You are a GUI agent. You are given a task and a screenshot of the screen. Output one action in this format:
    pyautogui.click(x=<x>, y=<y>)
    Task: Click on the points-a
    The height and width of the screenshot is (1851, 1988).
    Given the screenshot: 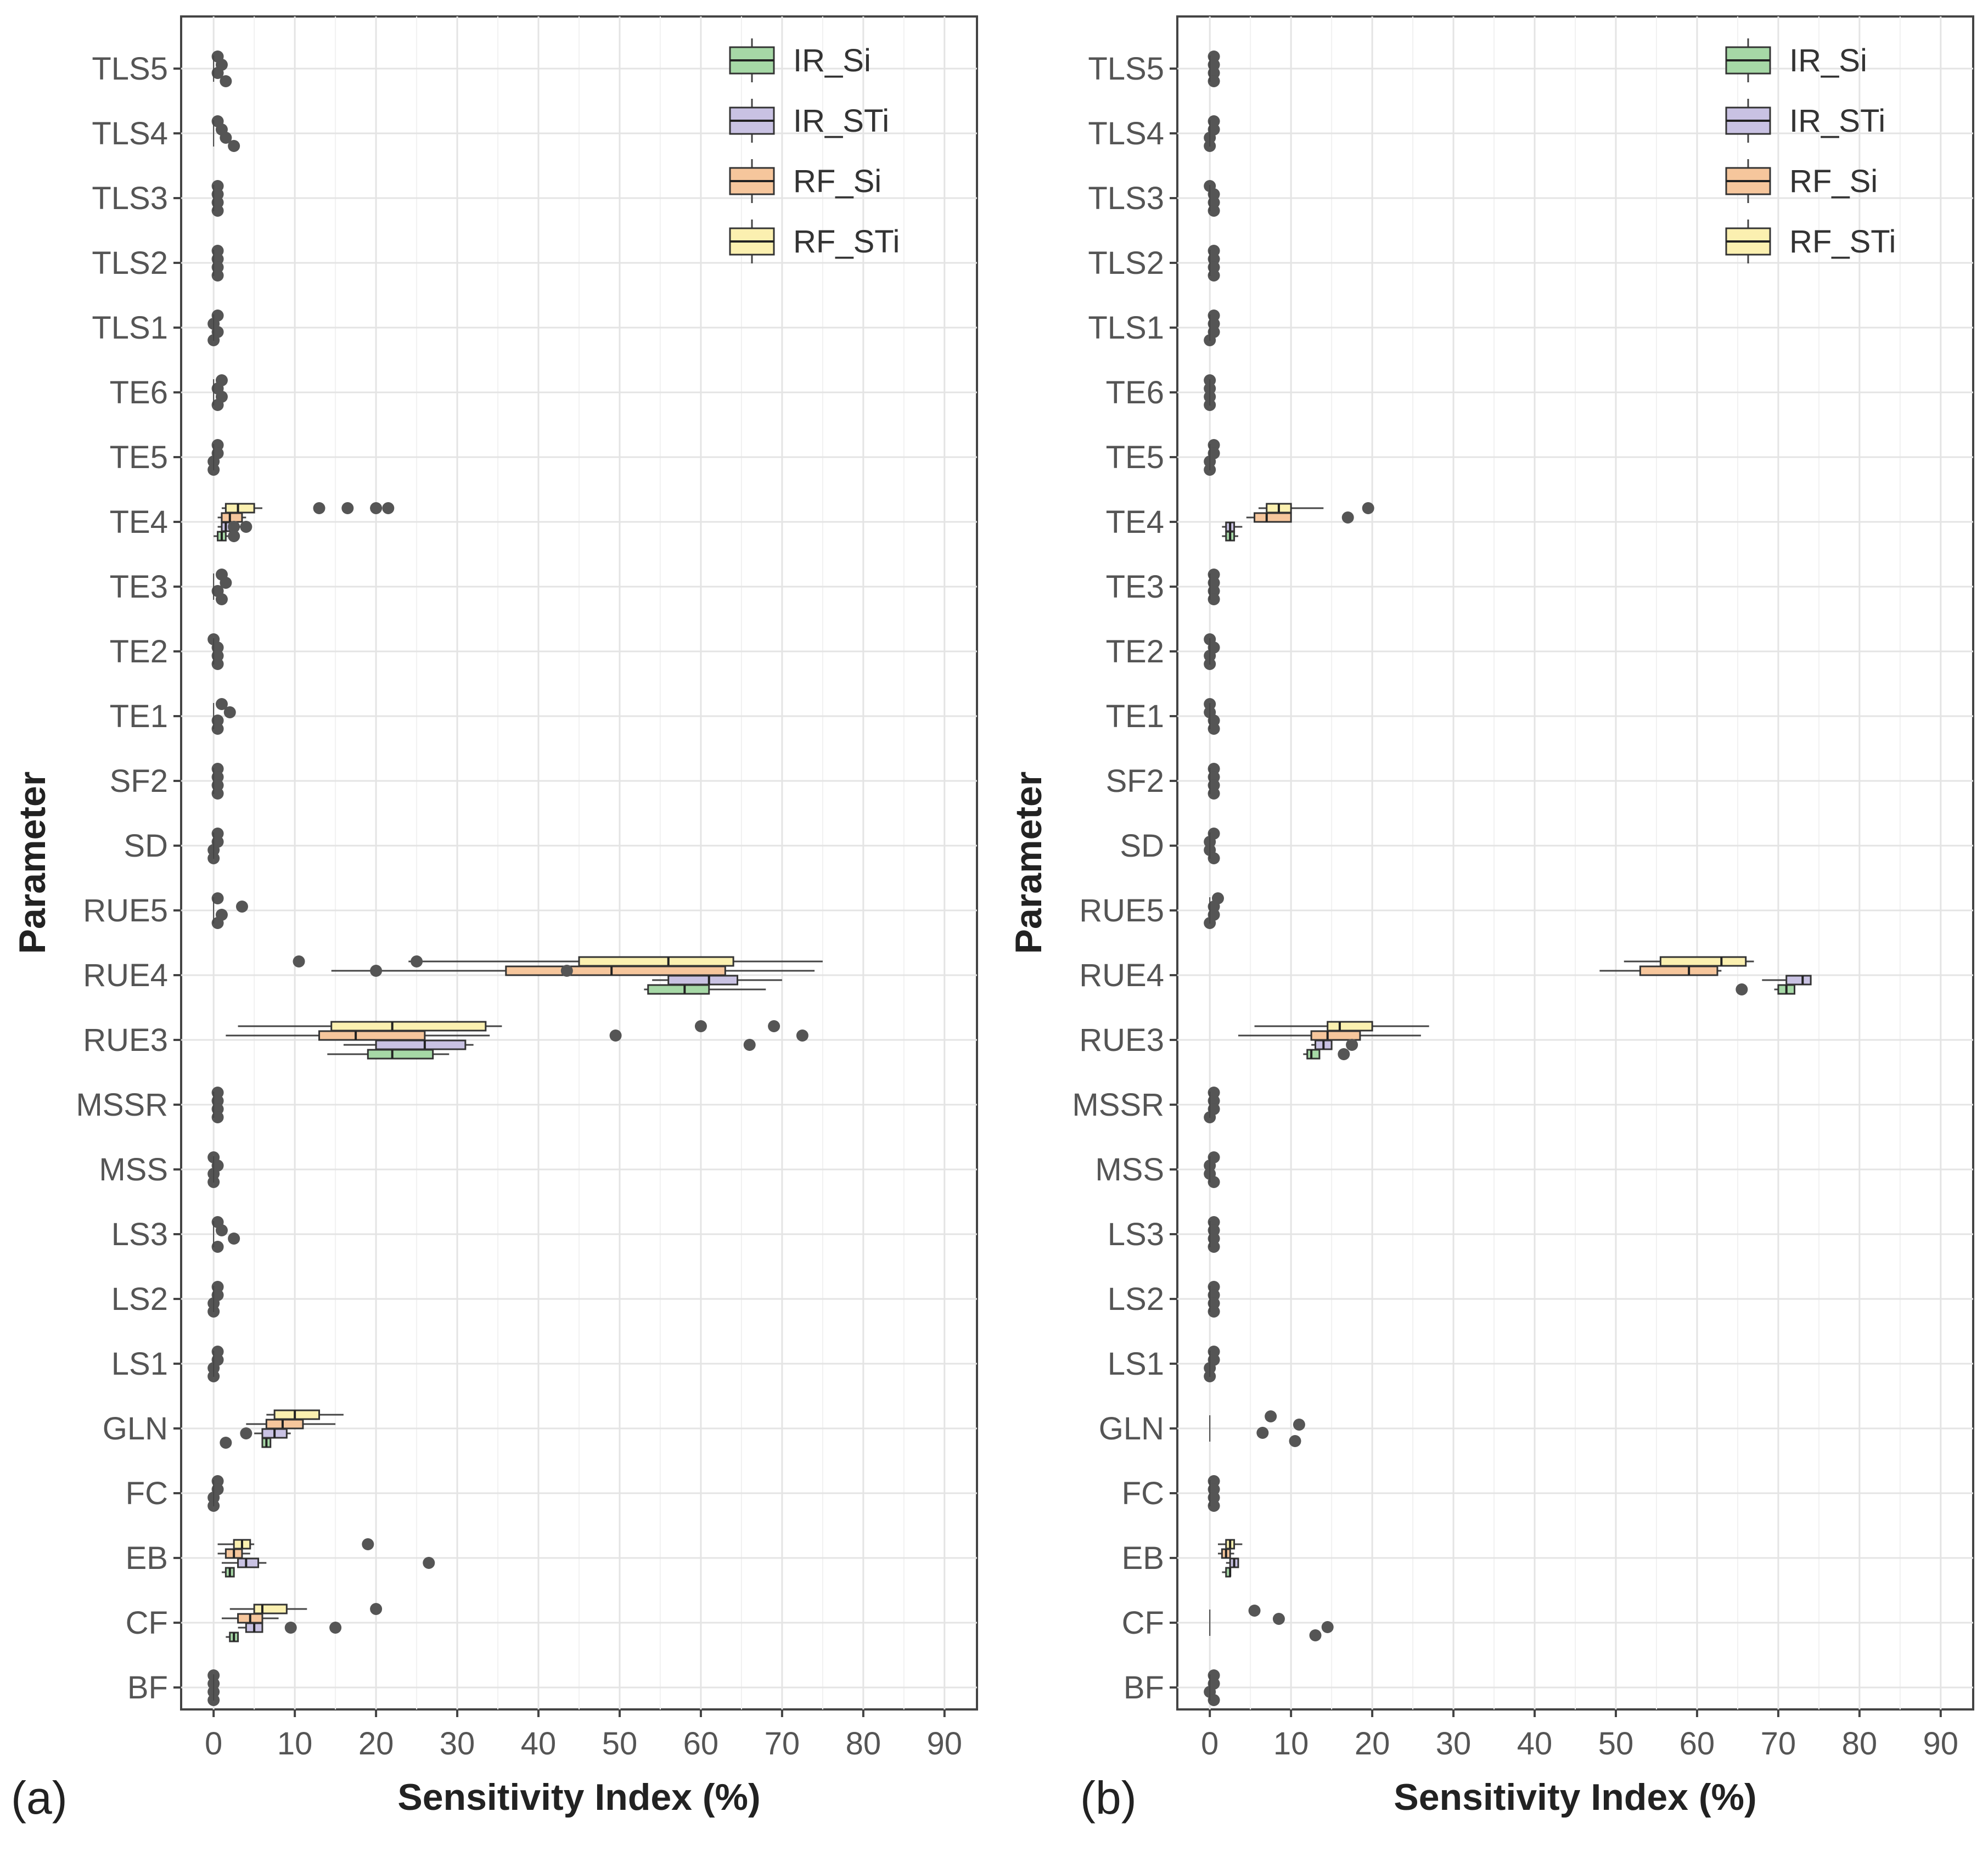 What is the action you would take?
    pyautogui.click(x=227, y=878)
    